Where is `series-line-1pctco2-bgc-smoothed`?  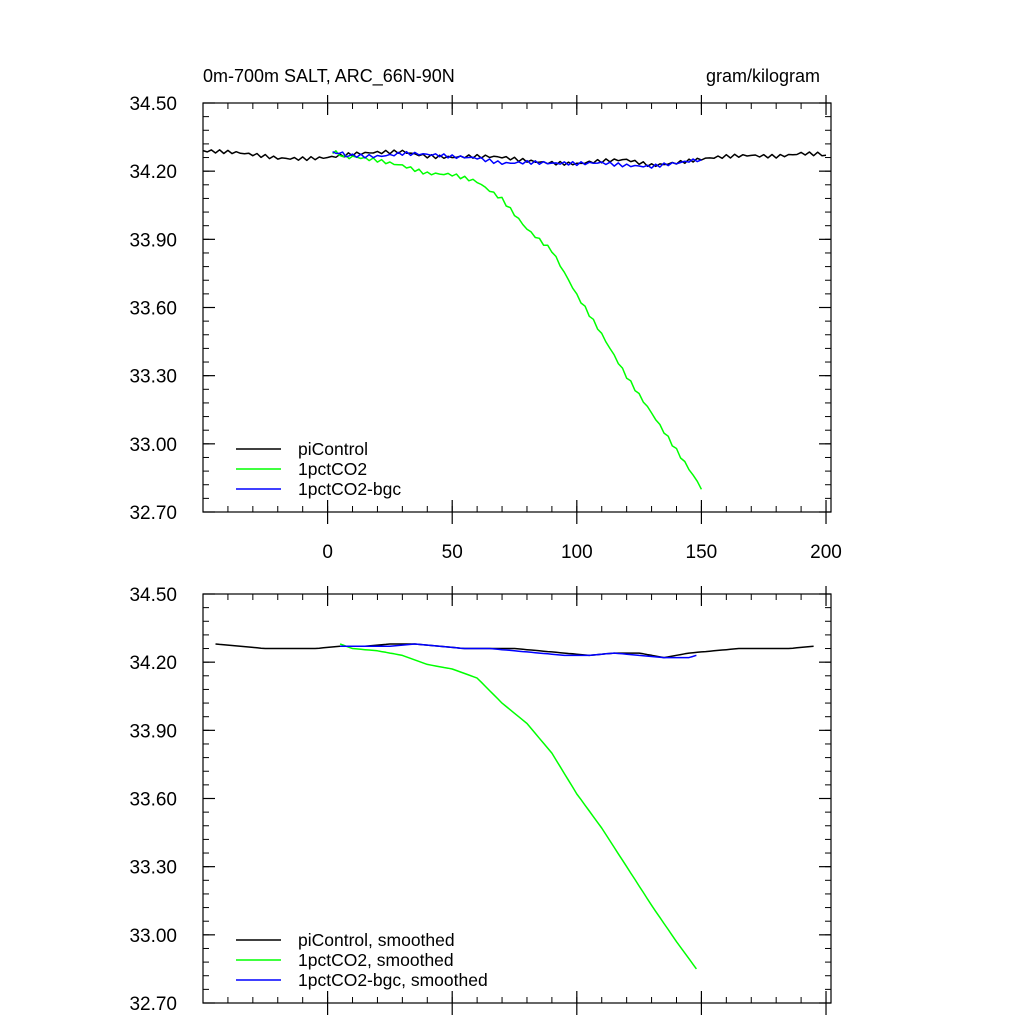
series-line-1pctco2-bgc-smoothed is located at coordinates (518, 651).